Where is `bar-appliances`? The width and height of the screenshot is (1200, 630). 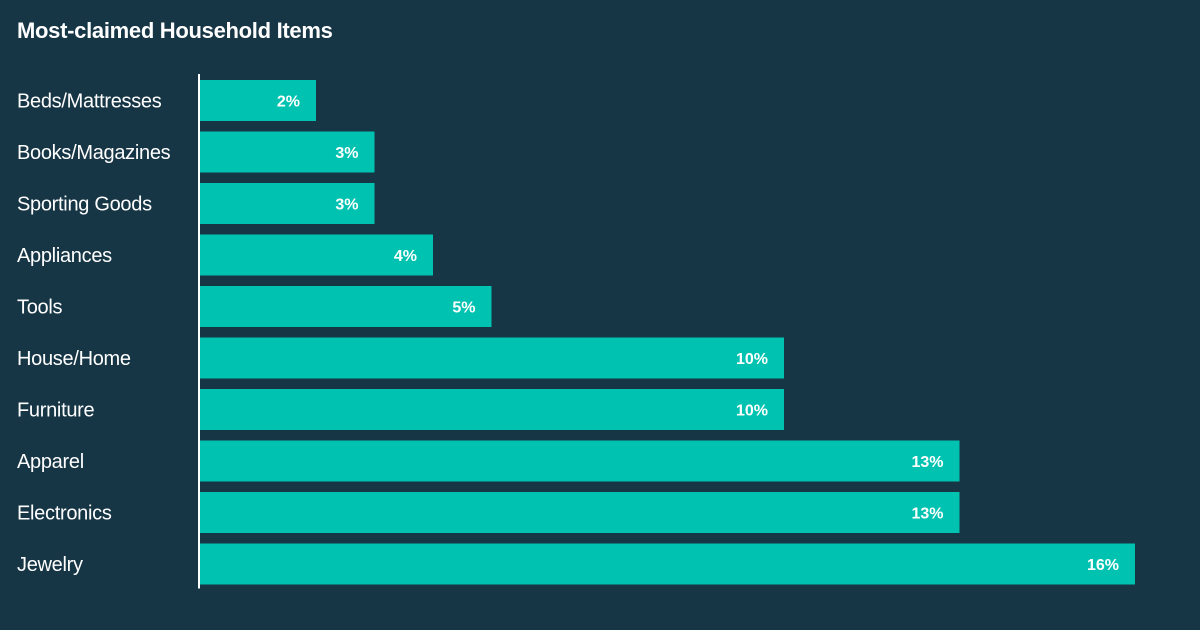
bar-appliances is located at coordinates (316, 255).